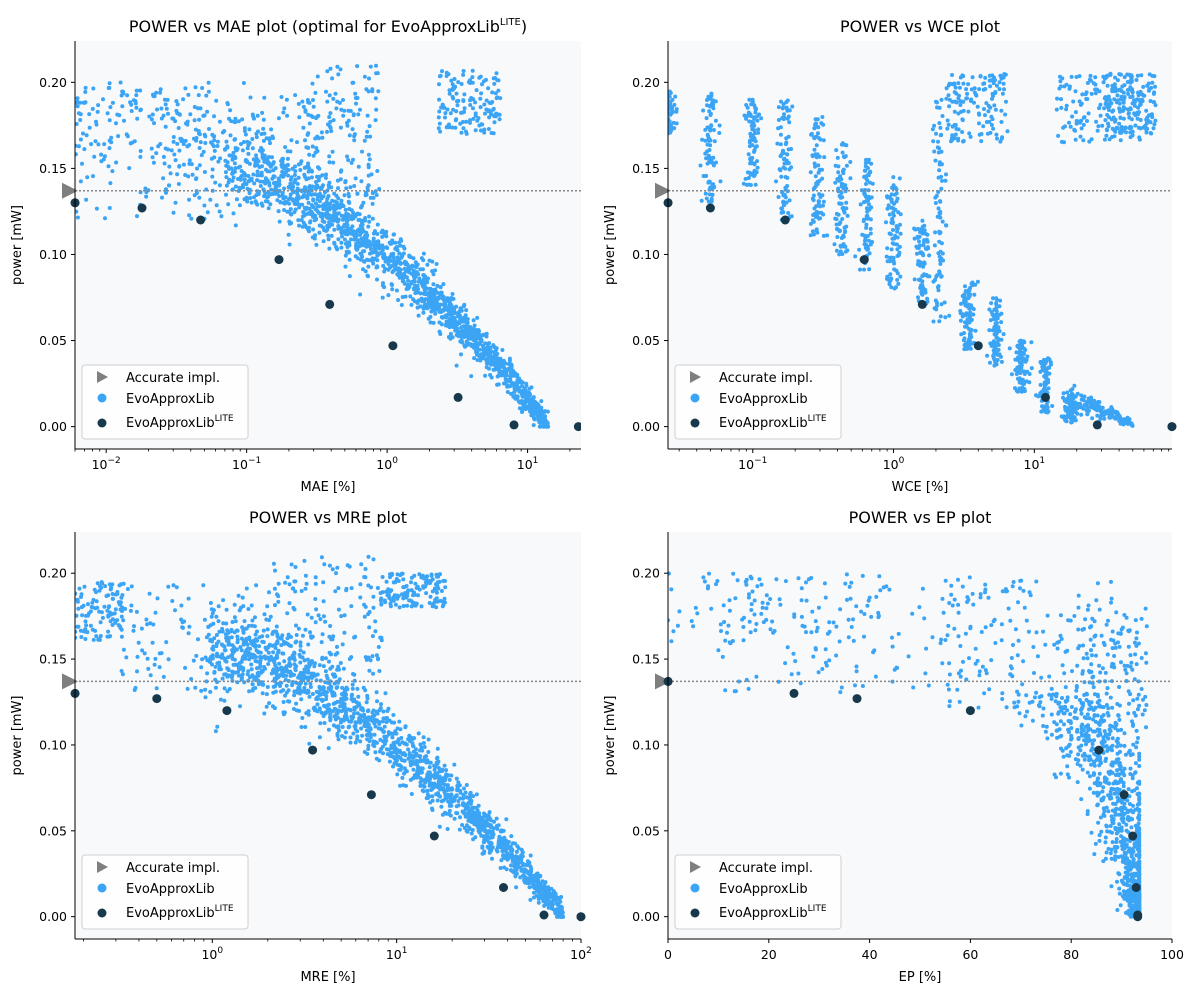  I want to click on y-tick-label: 0.10, so click(53, 254).